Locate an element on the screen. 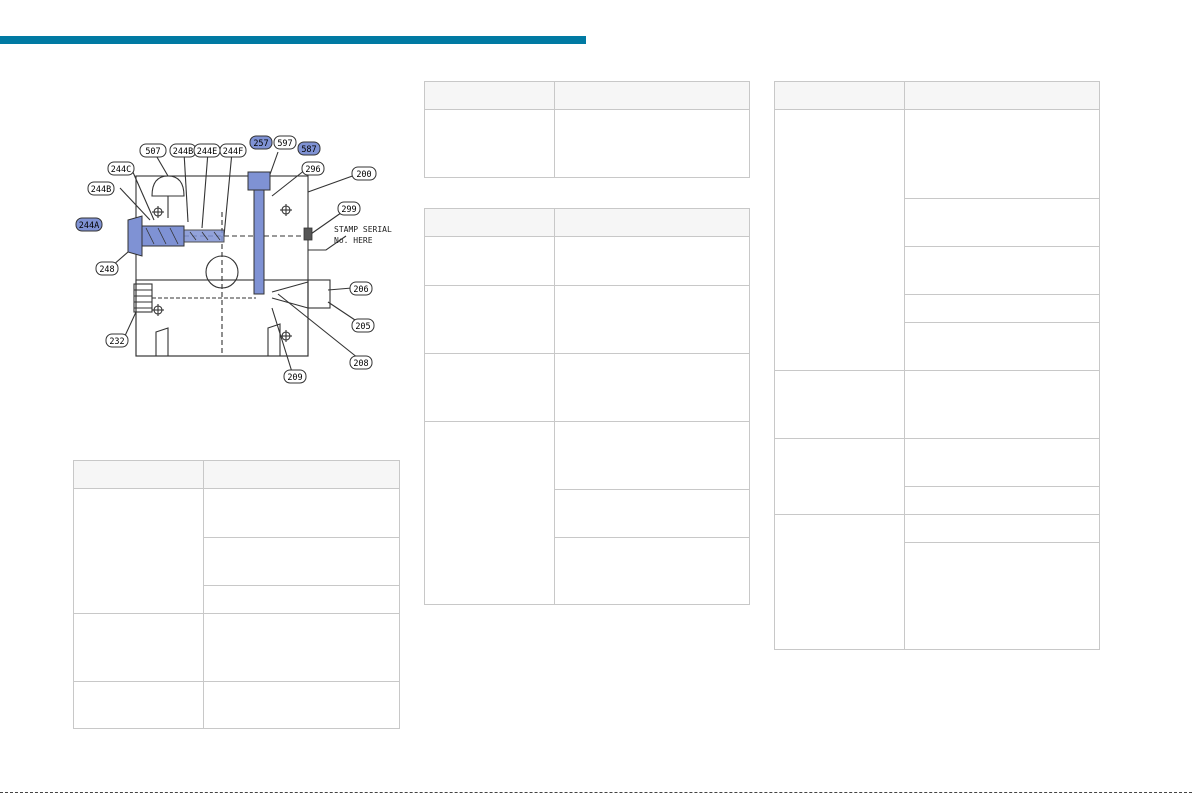  svg-text: 587 is located at coordinates (308, 150).